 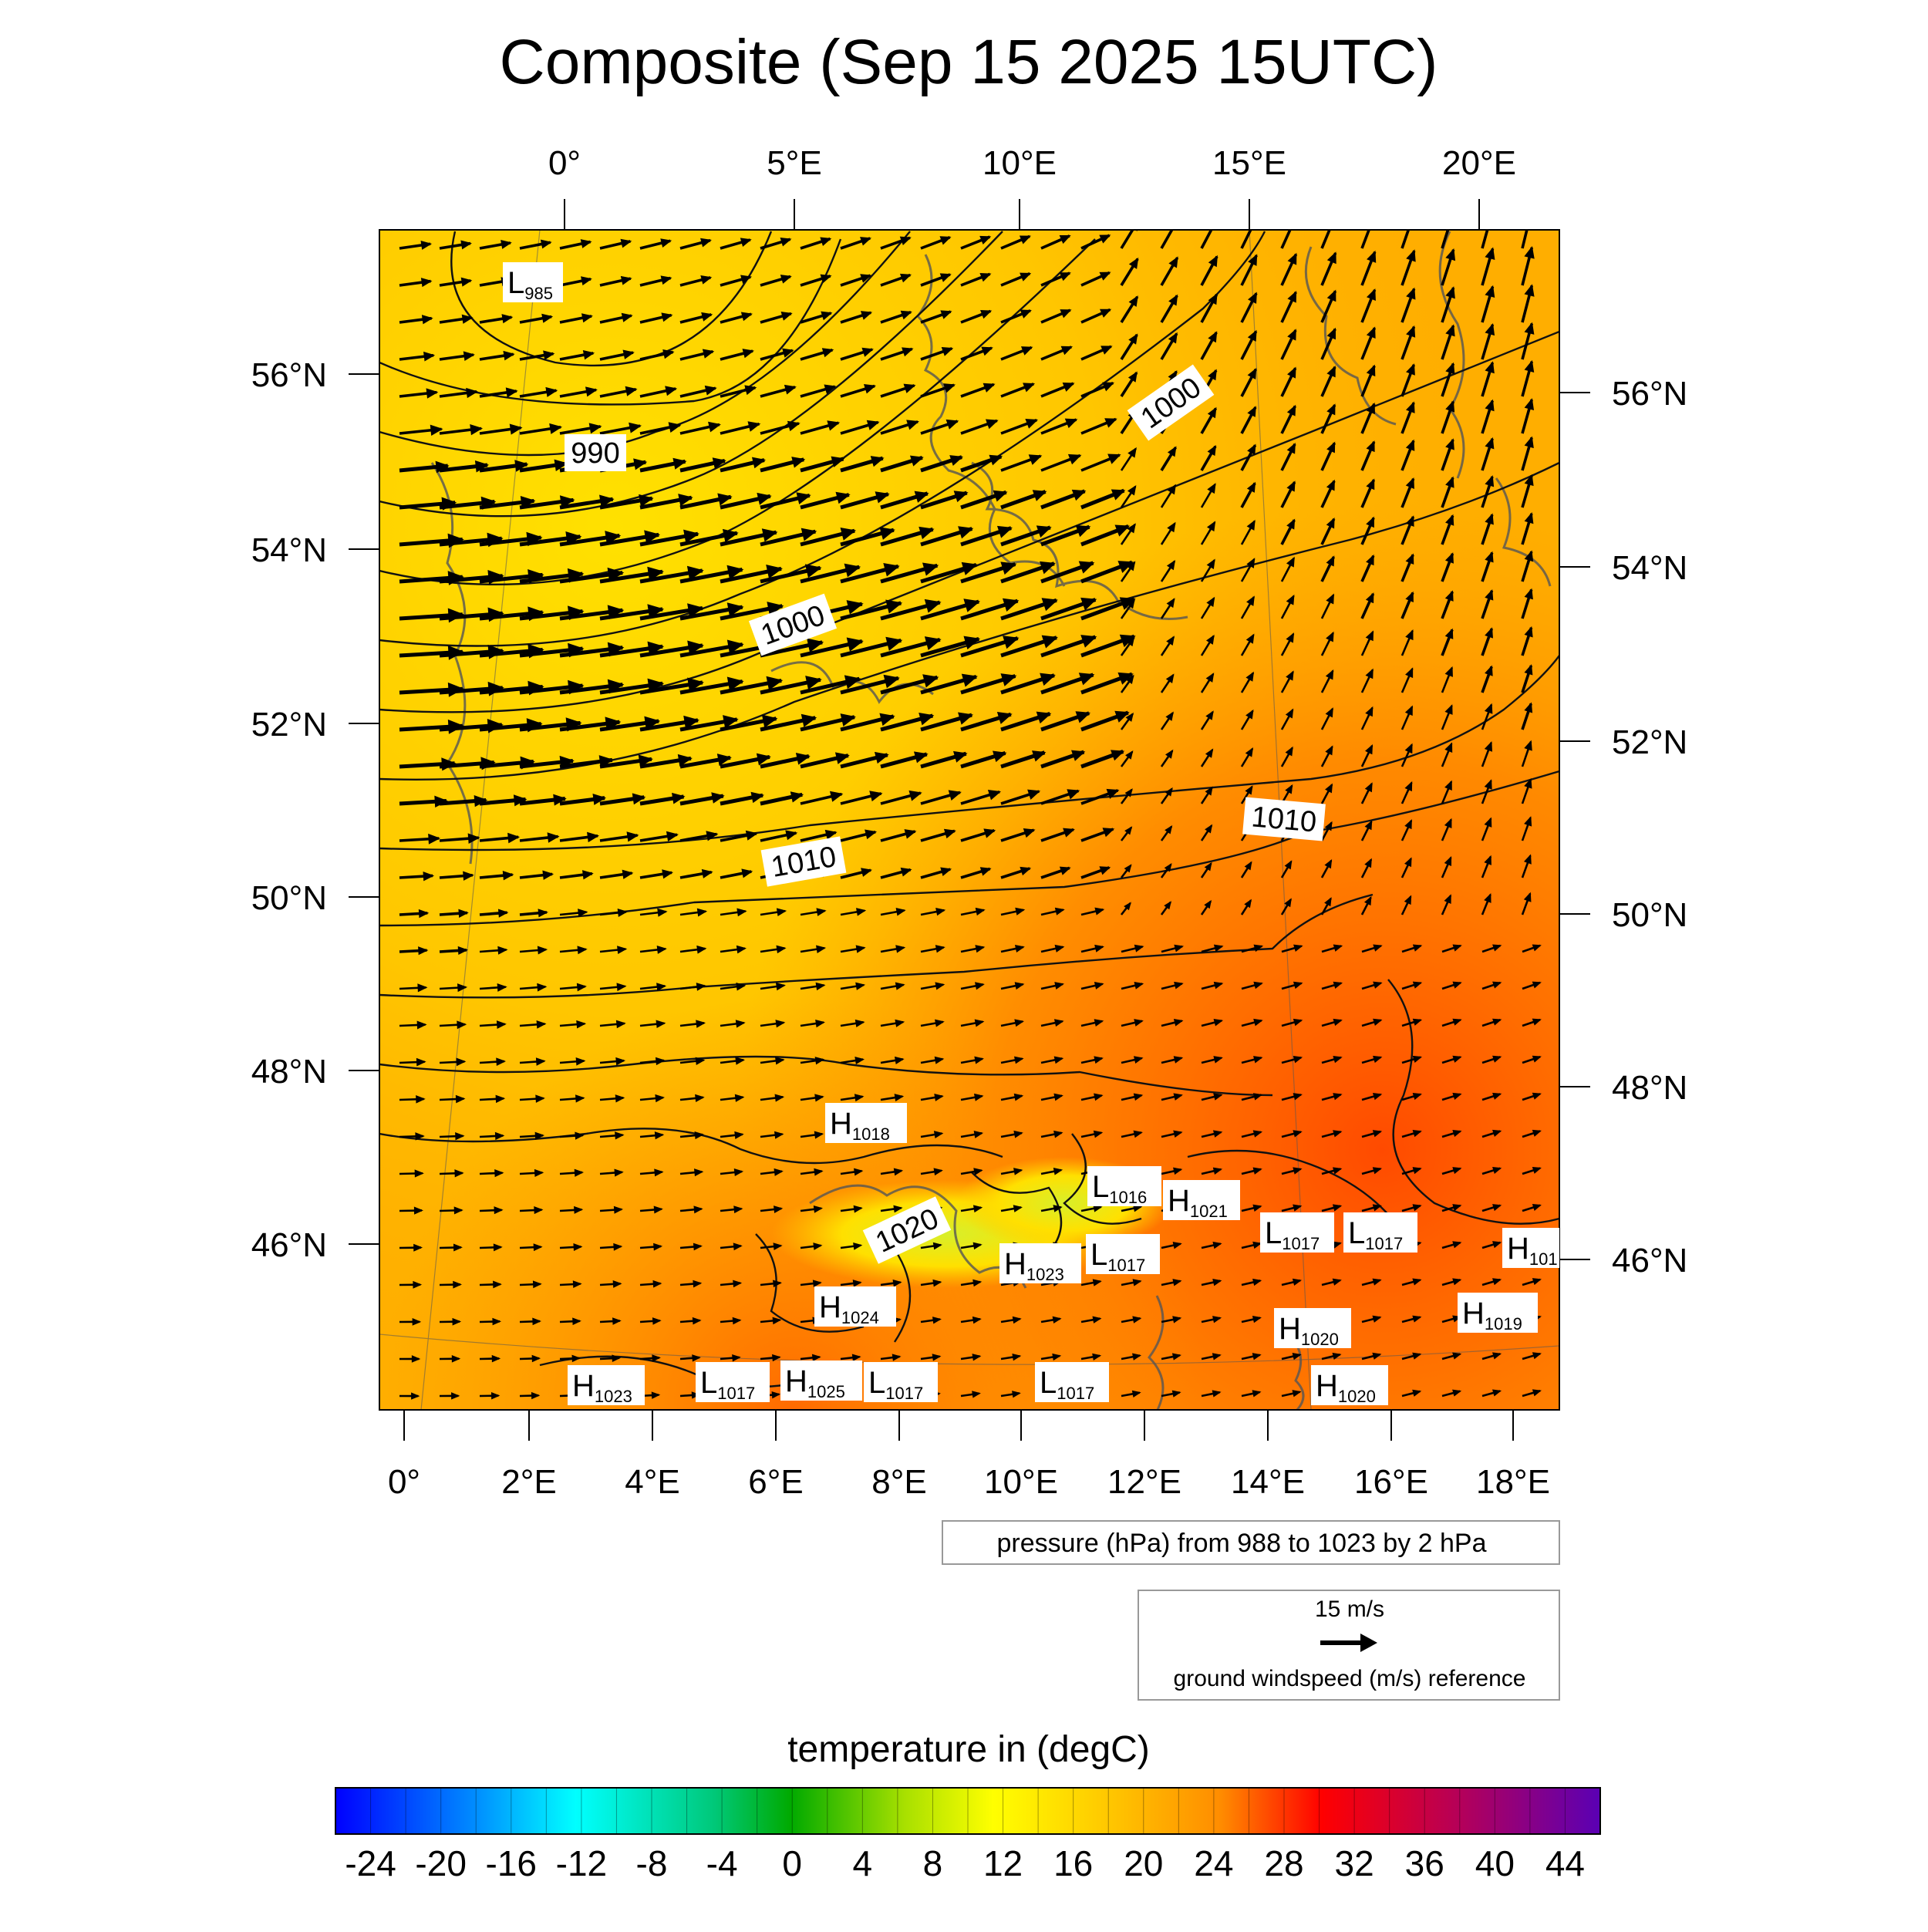 What do you see at coordinates (652, 1863) in the screenshot?
I see `colorbar-tick-label: -8` at bounding box center [652, 1863].